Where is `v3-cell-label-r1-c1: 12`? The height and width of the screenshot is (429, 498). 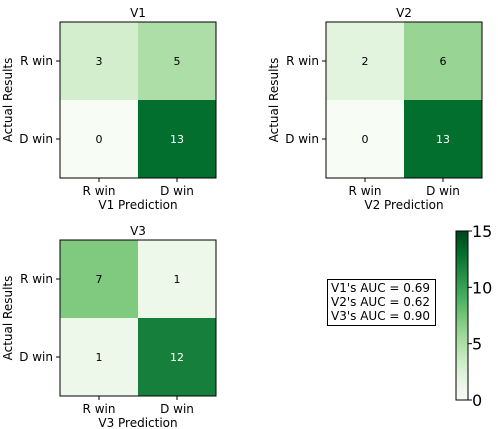
v3-cell-label-r1-c1: 12 is located at coordinates (177, 357).